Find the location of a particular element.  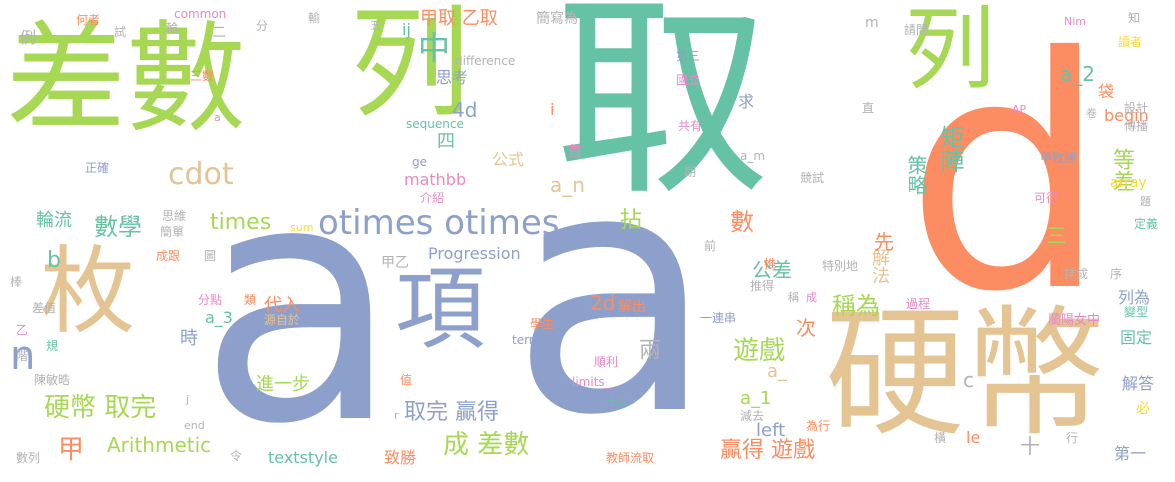

word: c is located at coordinates (968, 380).